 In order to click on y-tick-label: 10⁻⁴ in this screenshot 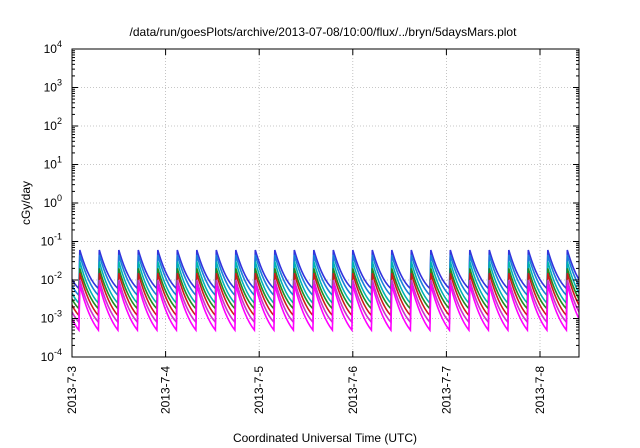, I will do `click(51, 355)`.